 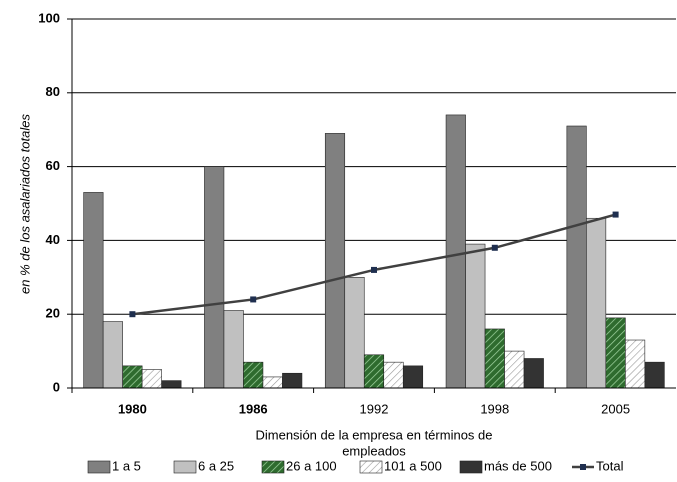 I want to click on x-tick-label: 1998, so click(x=494, y=408).